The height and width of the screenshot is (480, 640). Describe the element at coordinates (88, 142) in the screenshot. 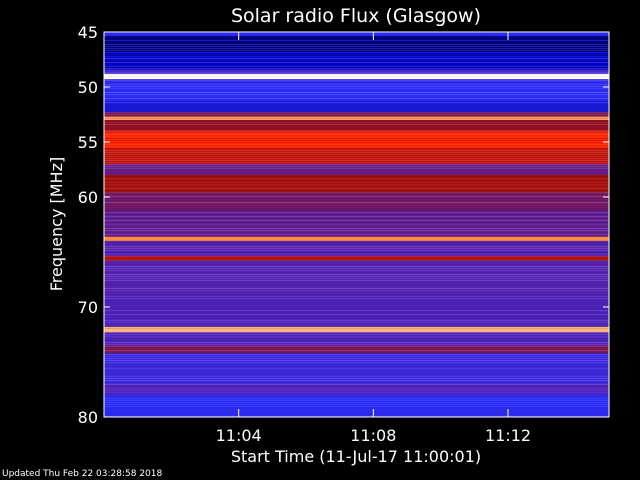

I see `y-tick-label: 55` at that location.